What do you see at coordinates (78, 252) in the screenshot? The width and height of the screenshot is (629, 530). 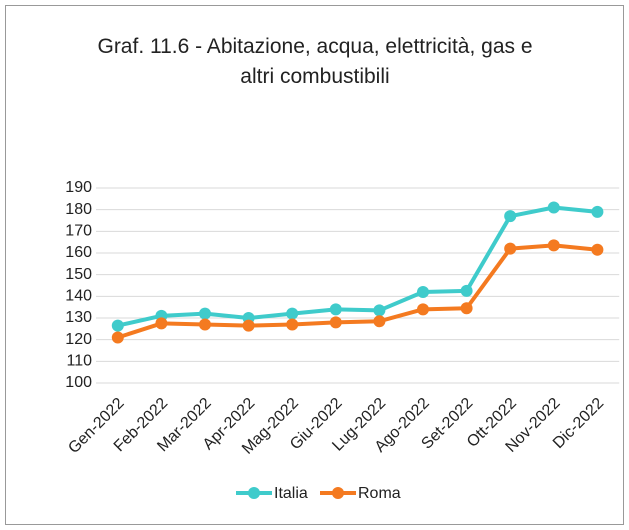 I see `y-tick-label: 160` at bounding box center [78, 252].